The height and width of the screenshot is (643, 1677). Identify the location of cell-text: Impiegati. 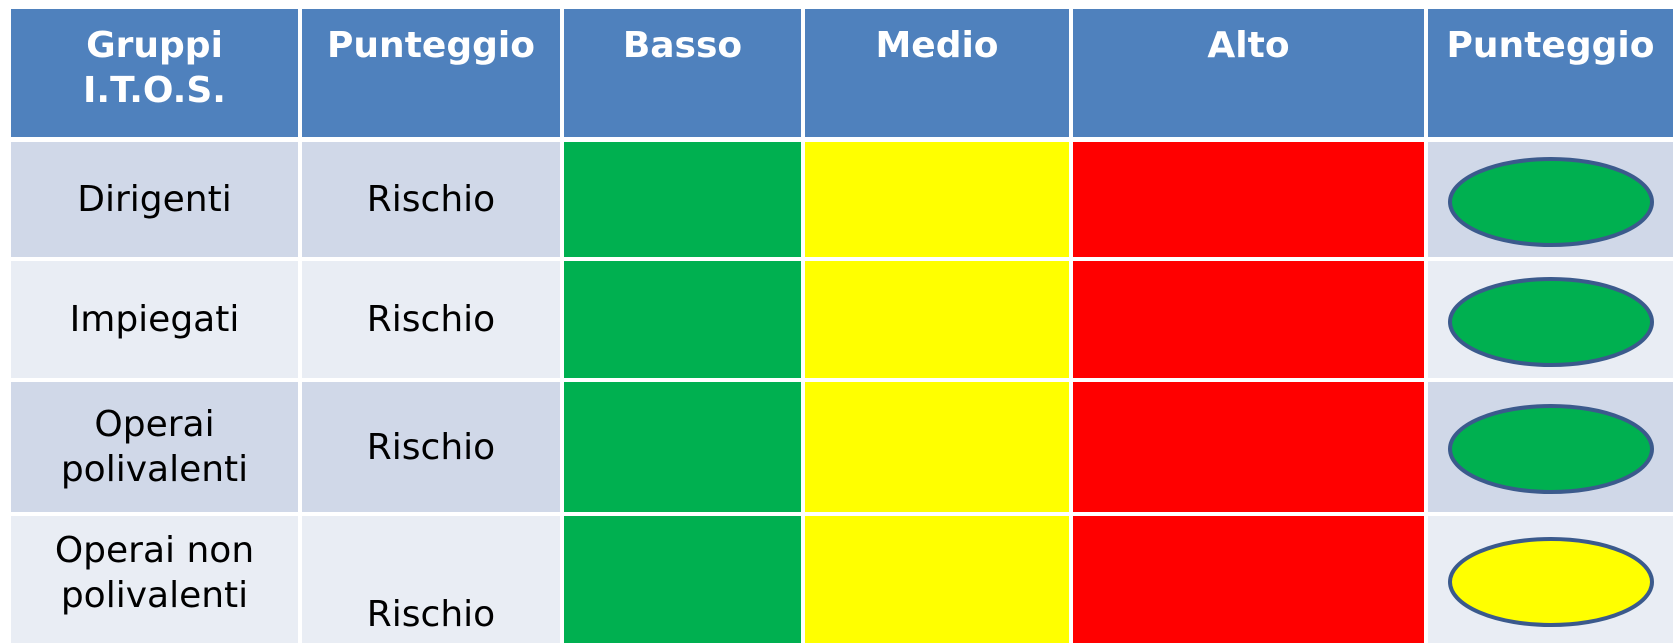
(154, 319).